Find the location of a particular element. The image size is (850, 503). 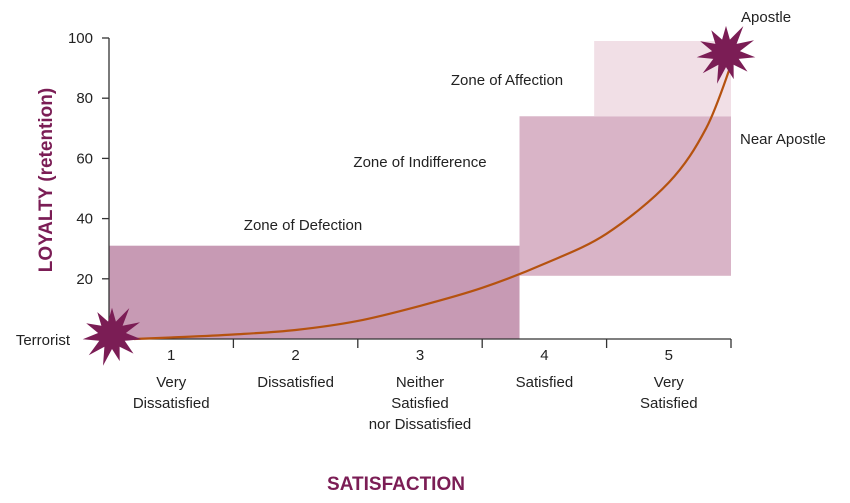

y-tick-label-40: 40 is located at coordinates (84, 219).